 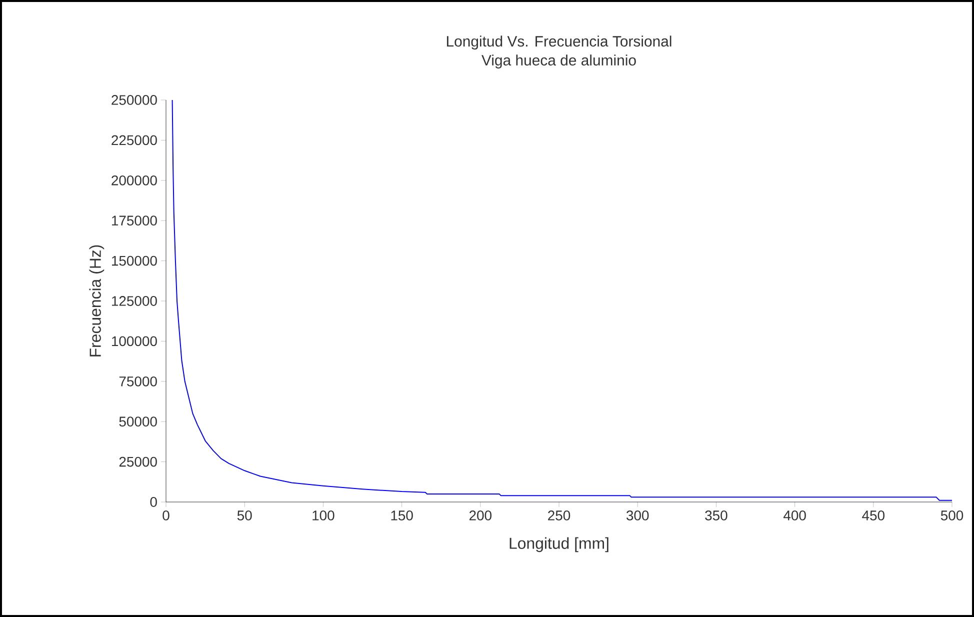 I want to click on x-axis-title: Longitud [mm], so click(x=559, y=544).